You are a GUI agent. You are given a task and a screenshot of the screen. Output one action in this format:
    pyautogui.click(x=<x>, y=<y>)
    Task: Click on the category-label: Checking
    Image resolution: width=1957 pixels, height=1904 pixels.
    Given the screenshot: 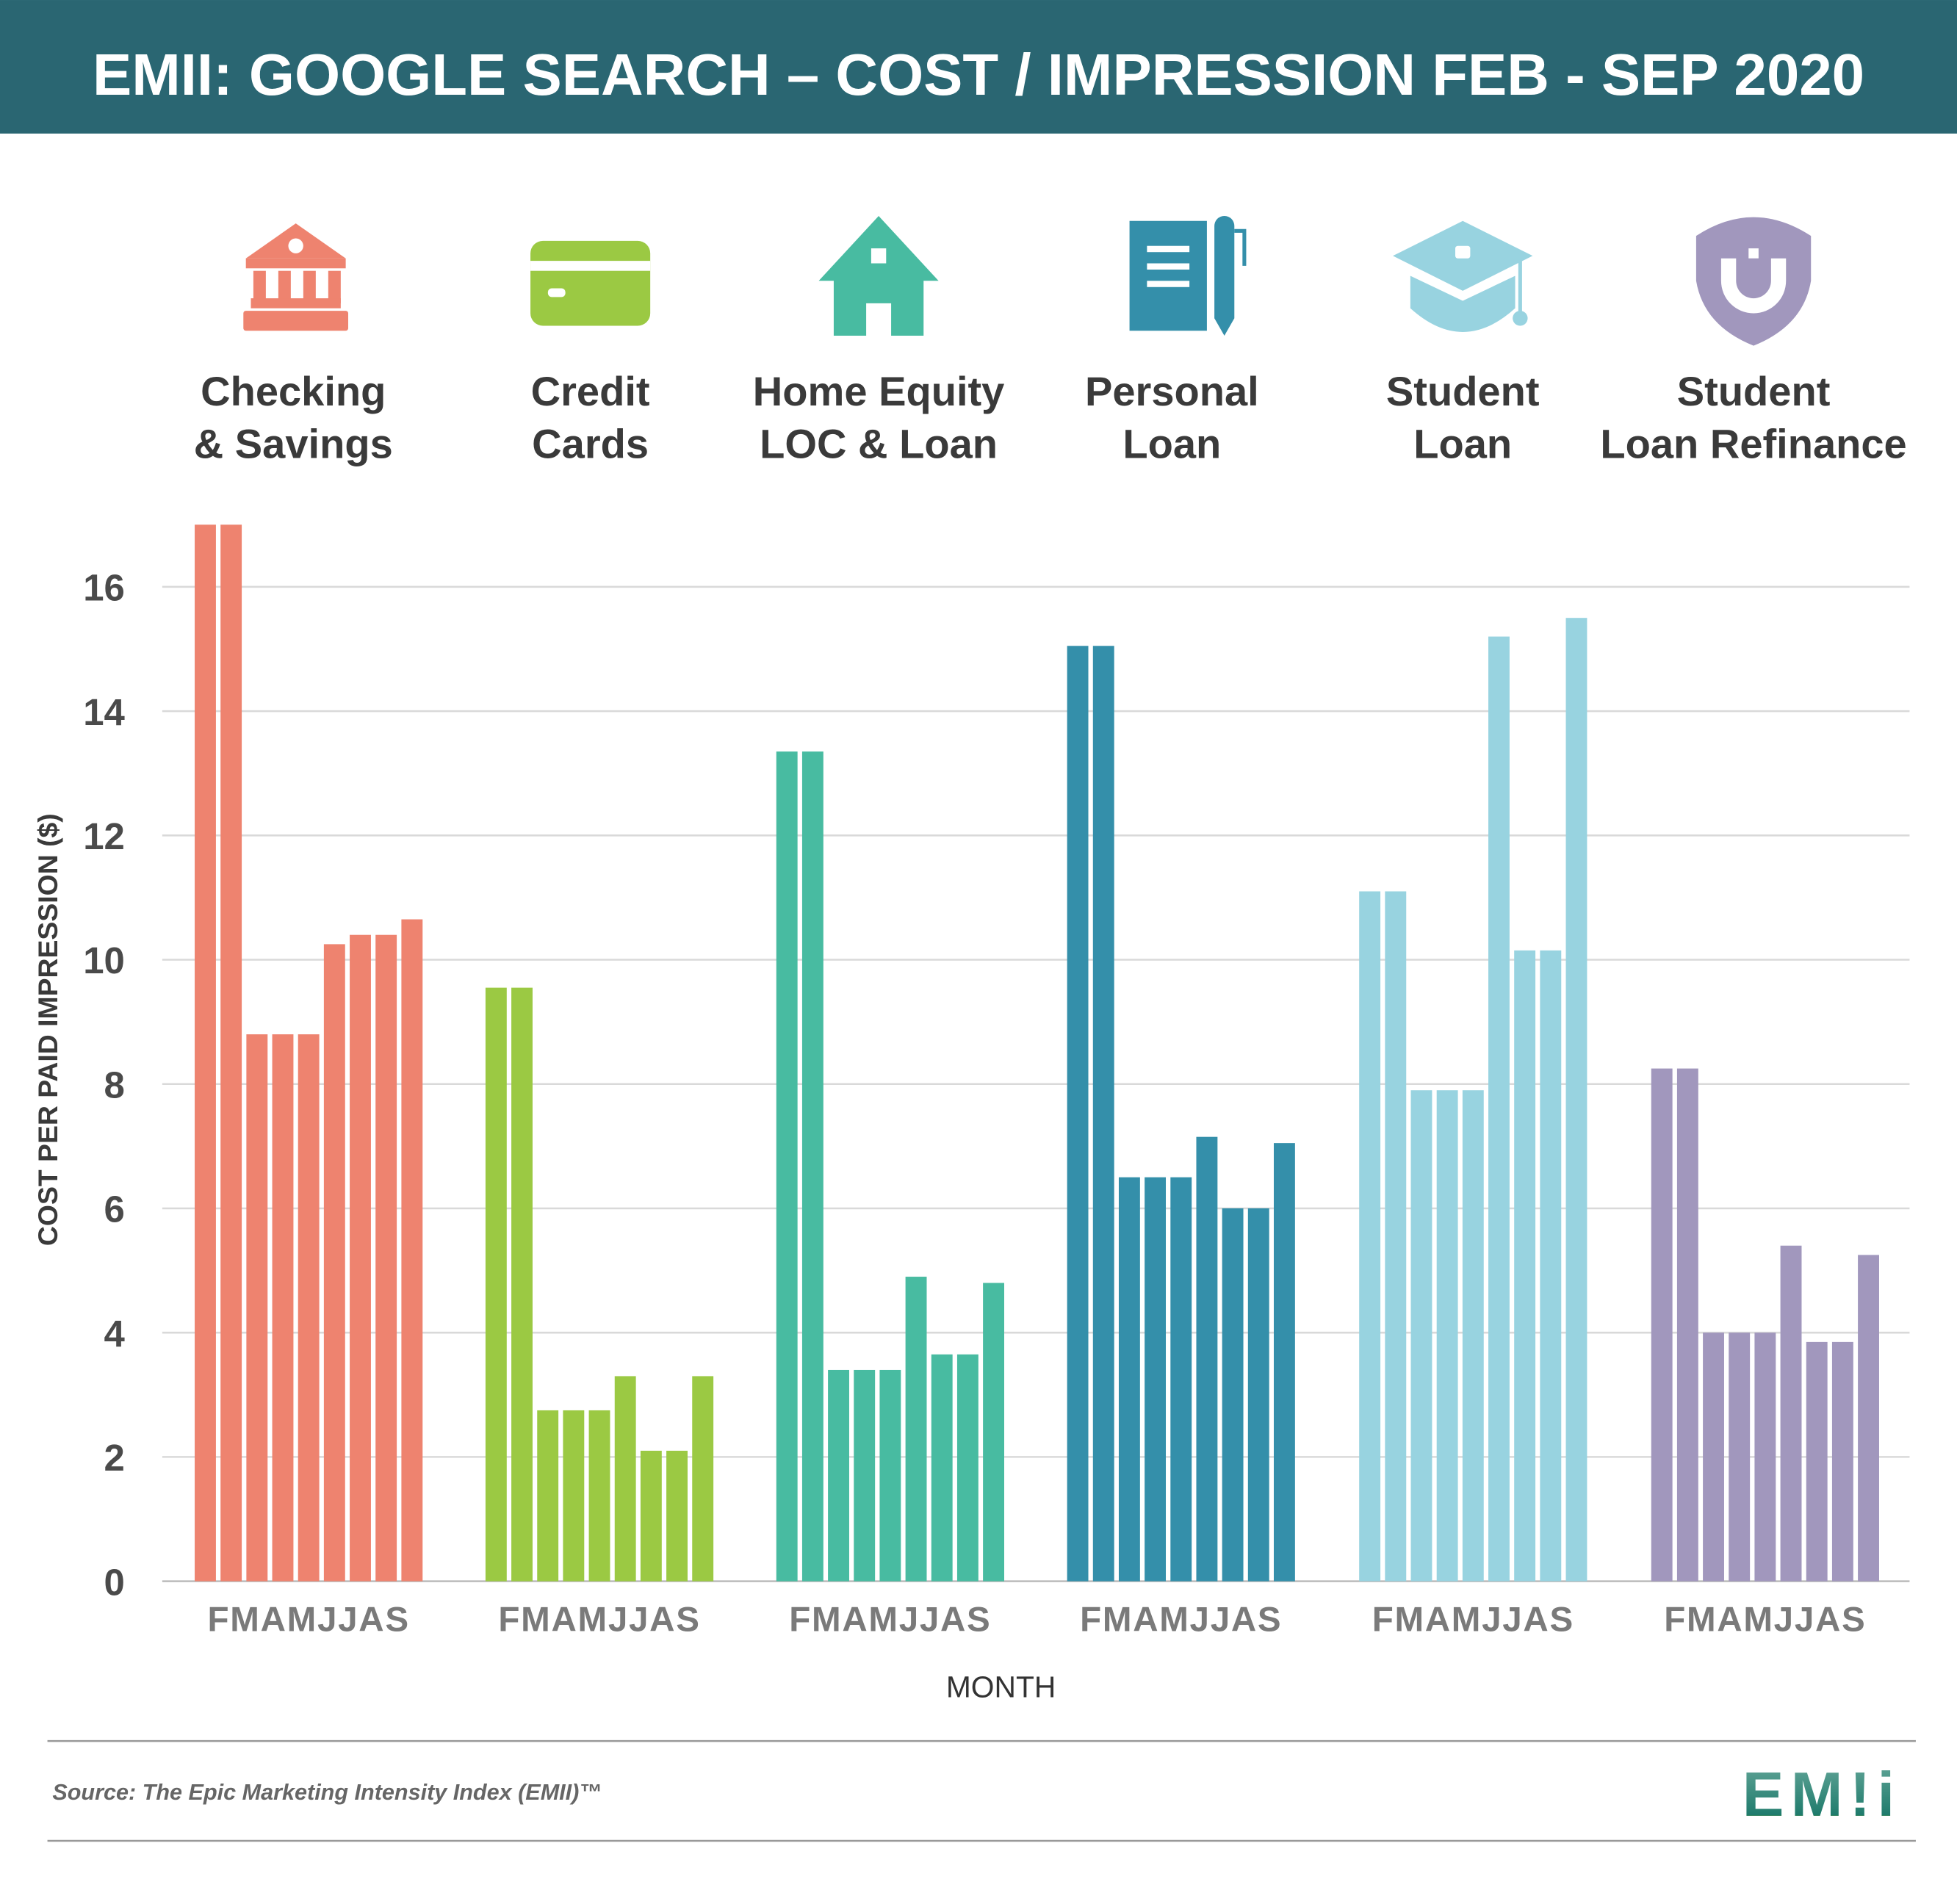 What is the action you would take?
    pyautogui.click(x=293, y=391)
    